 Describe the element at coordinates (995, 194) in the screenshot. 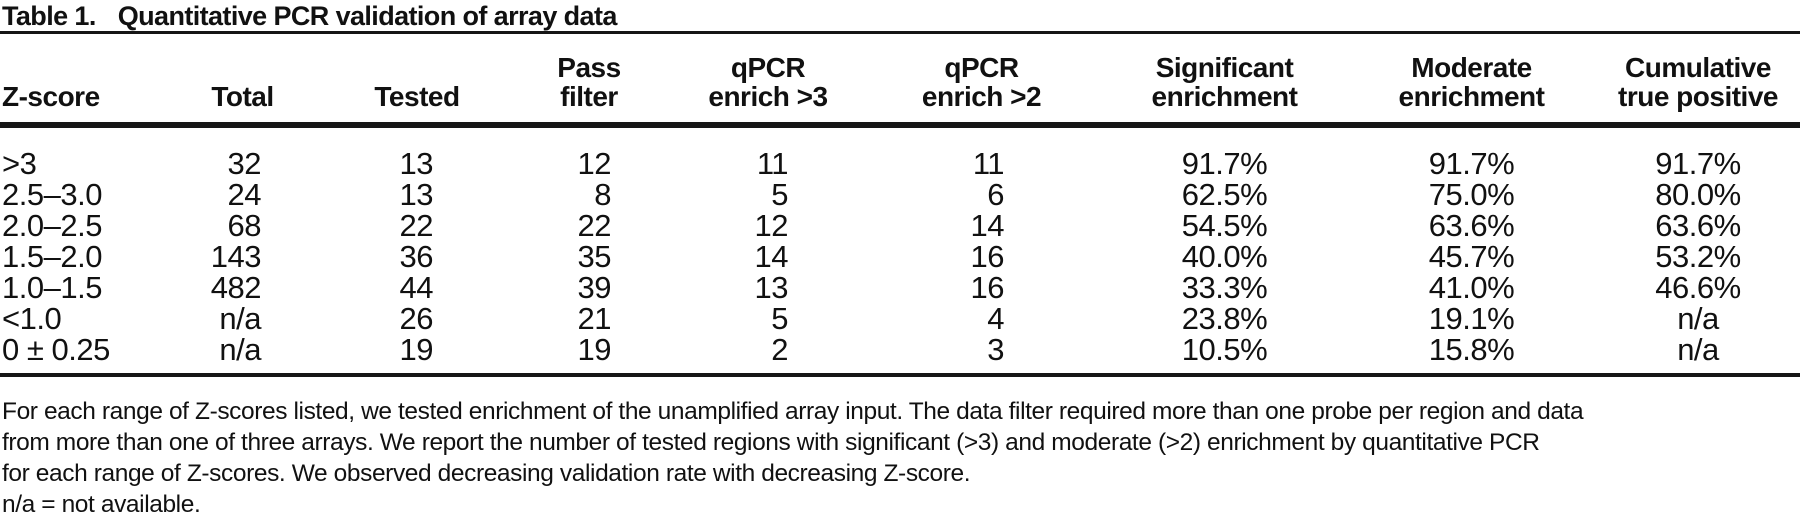

I see `cell-qpcr-enrich-gt2: 6` at that location.